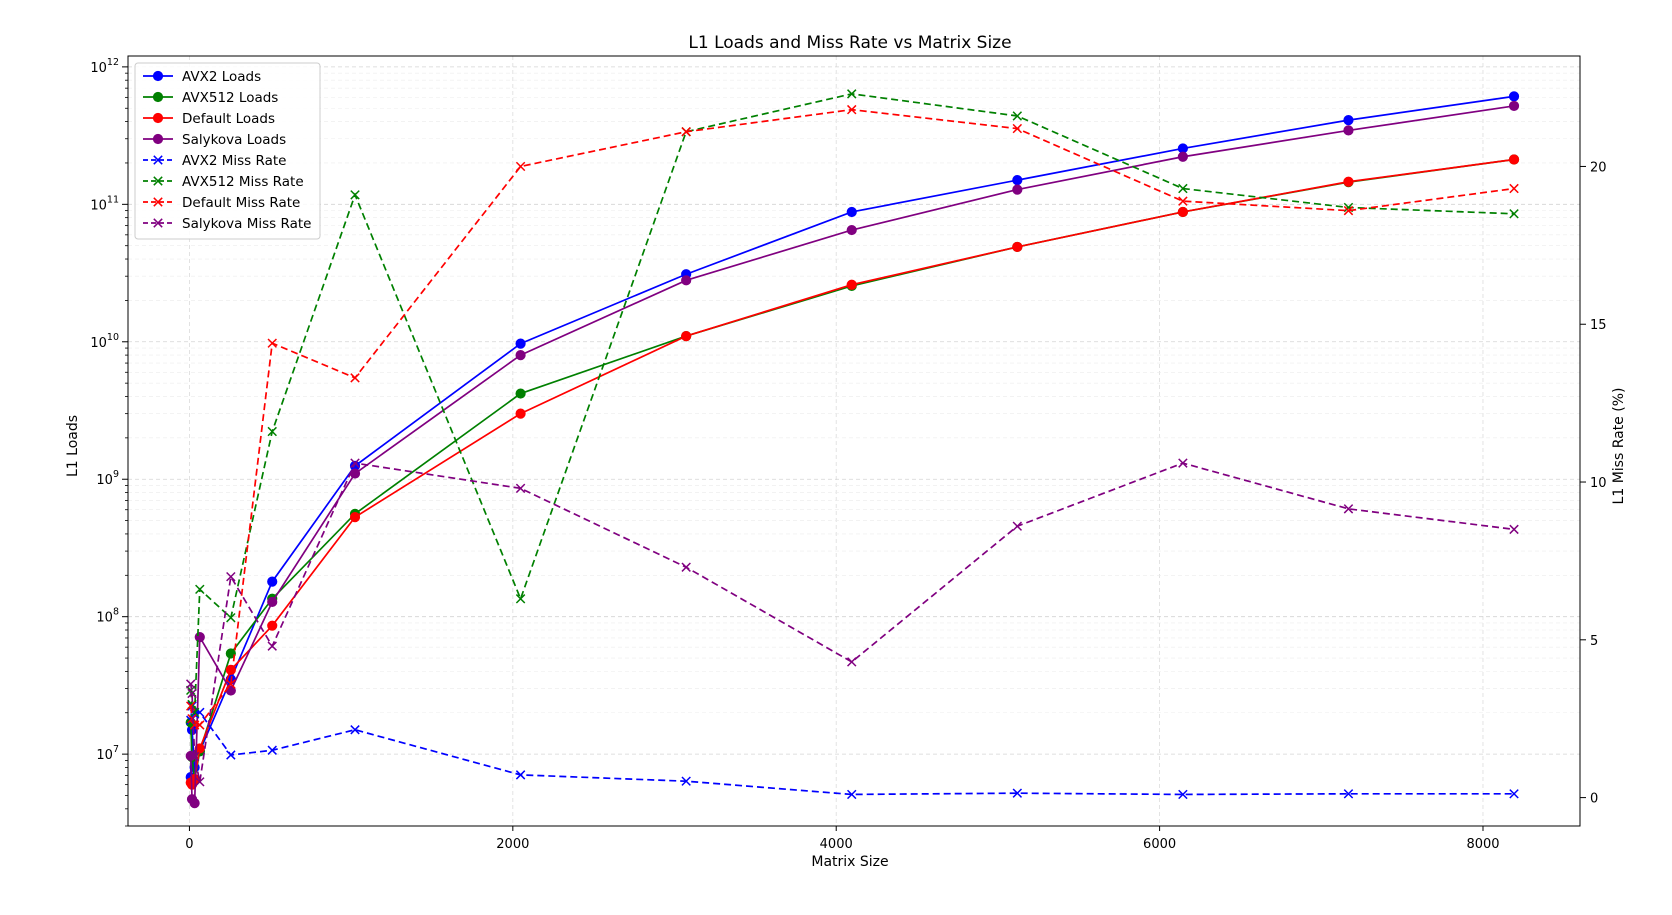 The width and height of the screenshot is (1672, 915). What do you see at coordinates (107, 616) in the screenshot?
I see `y-left-tick-label: 108` at bounding box center [107, 616].